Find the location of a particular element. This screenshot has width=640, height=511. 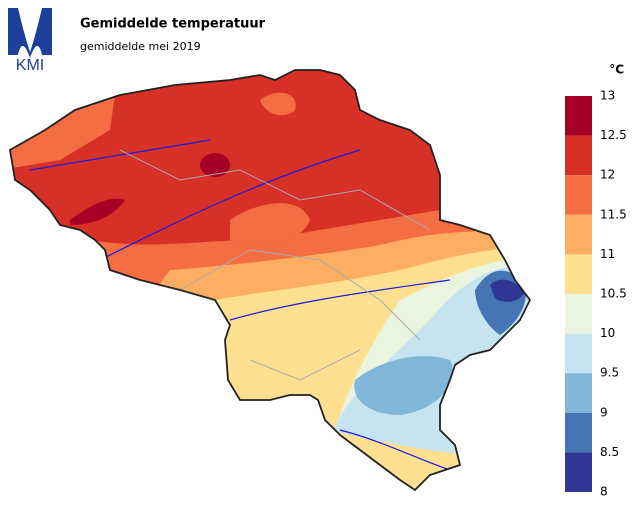

legend-tick-label: 12 is located at coordinates (607, 175).